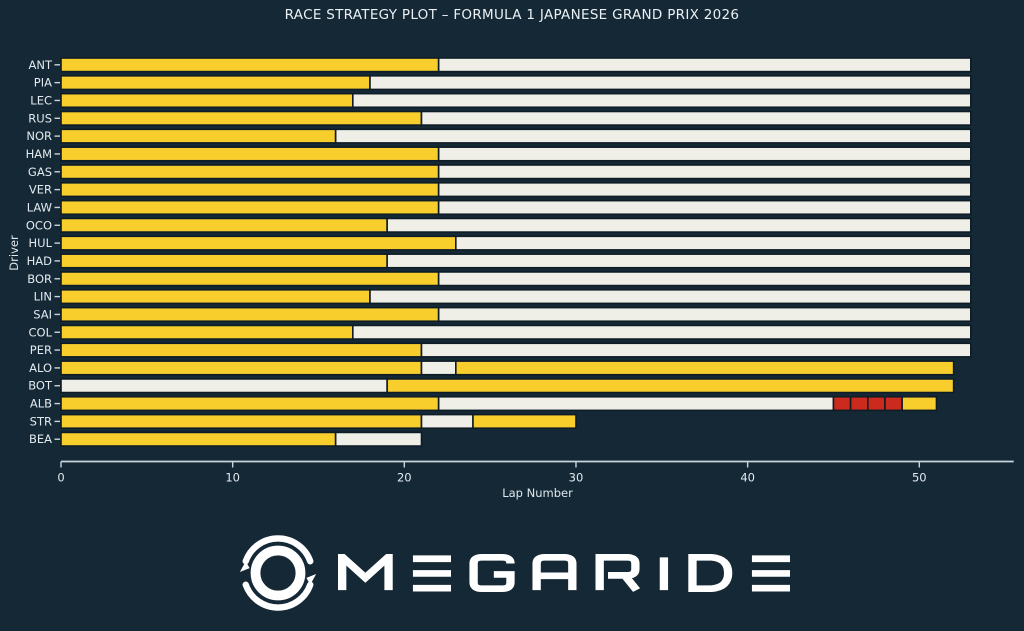  What do you see at coordinates (39, 207) in the screenshot?
I see `driver-label: LAW` at bounding box center [39, 207].